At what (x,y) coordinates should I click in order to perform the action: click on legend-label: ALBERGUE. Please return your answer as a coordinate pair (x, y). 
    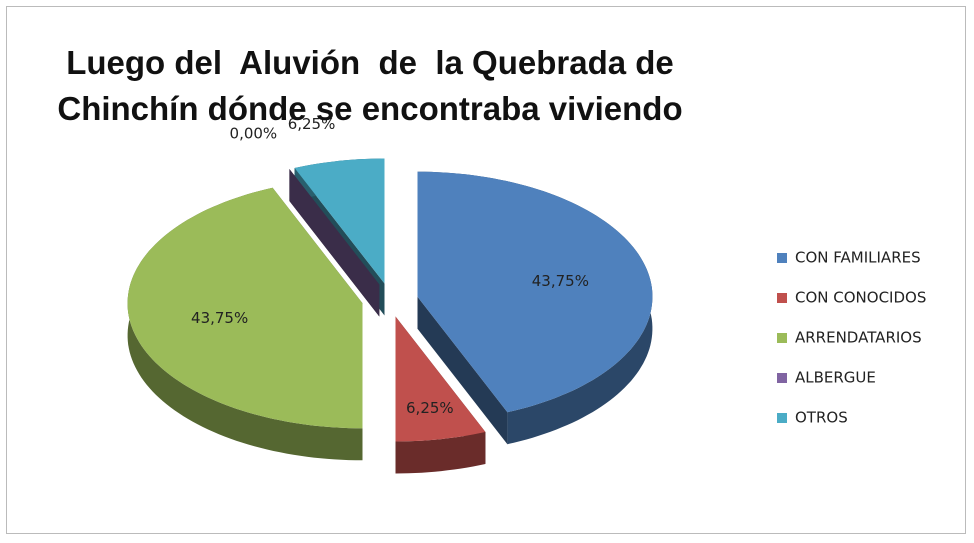
    Looking at the image, I should click on (835, 378).